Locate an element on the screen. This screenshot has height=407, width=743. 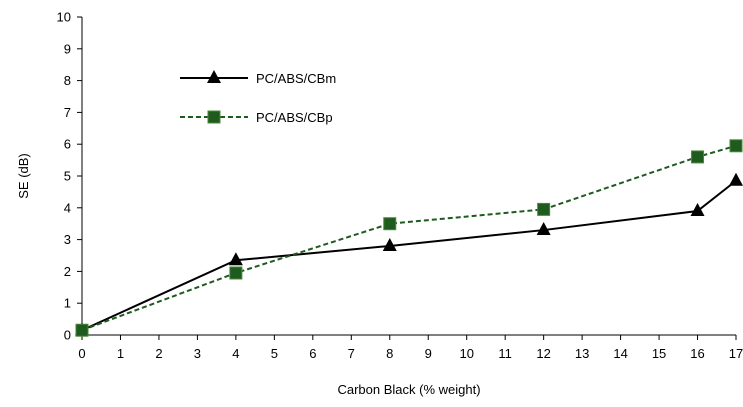
x-tick-label: 6 is located at coordinates (312, 353).